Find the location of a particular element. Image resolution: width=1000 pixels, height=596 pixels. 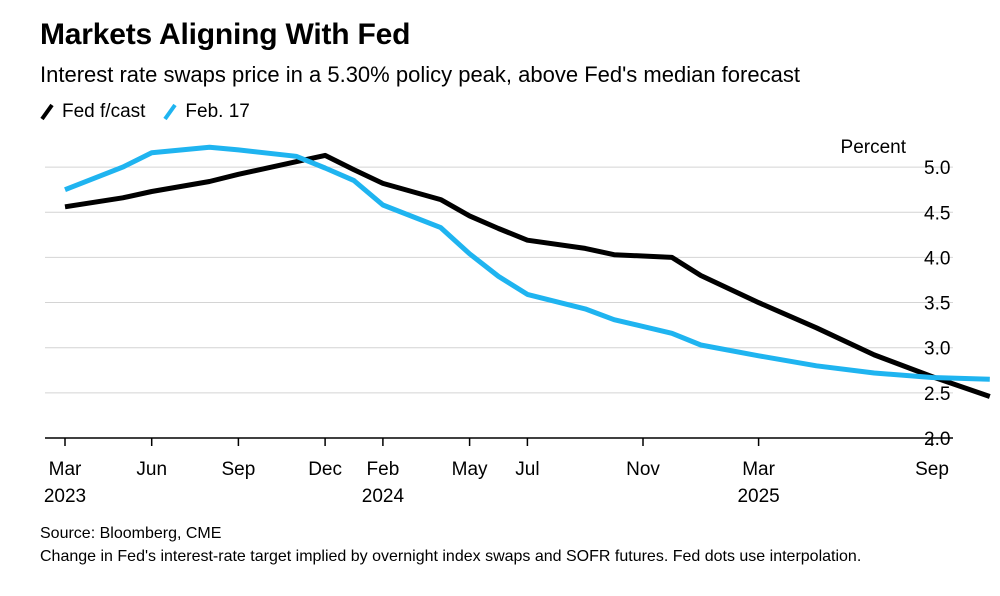

chart-title: Markets Aligning With Fed is located at coordinates (225, 34).